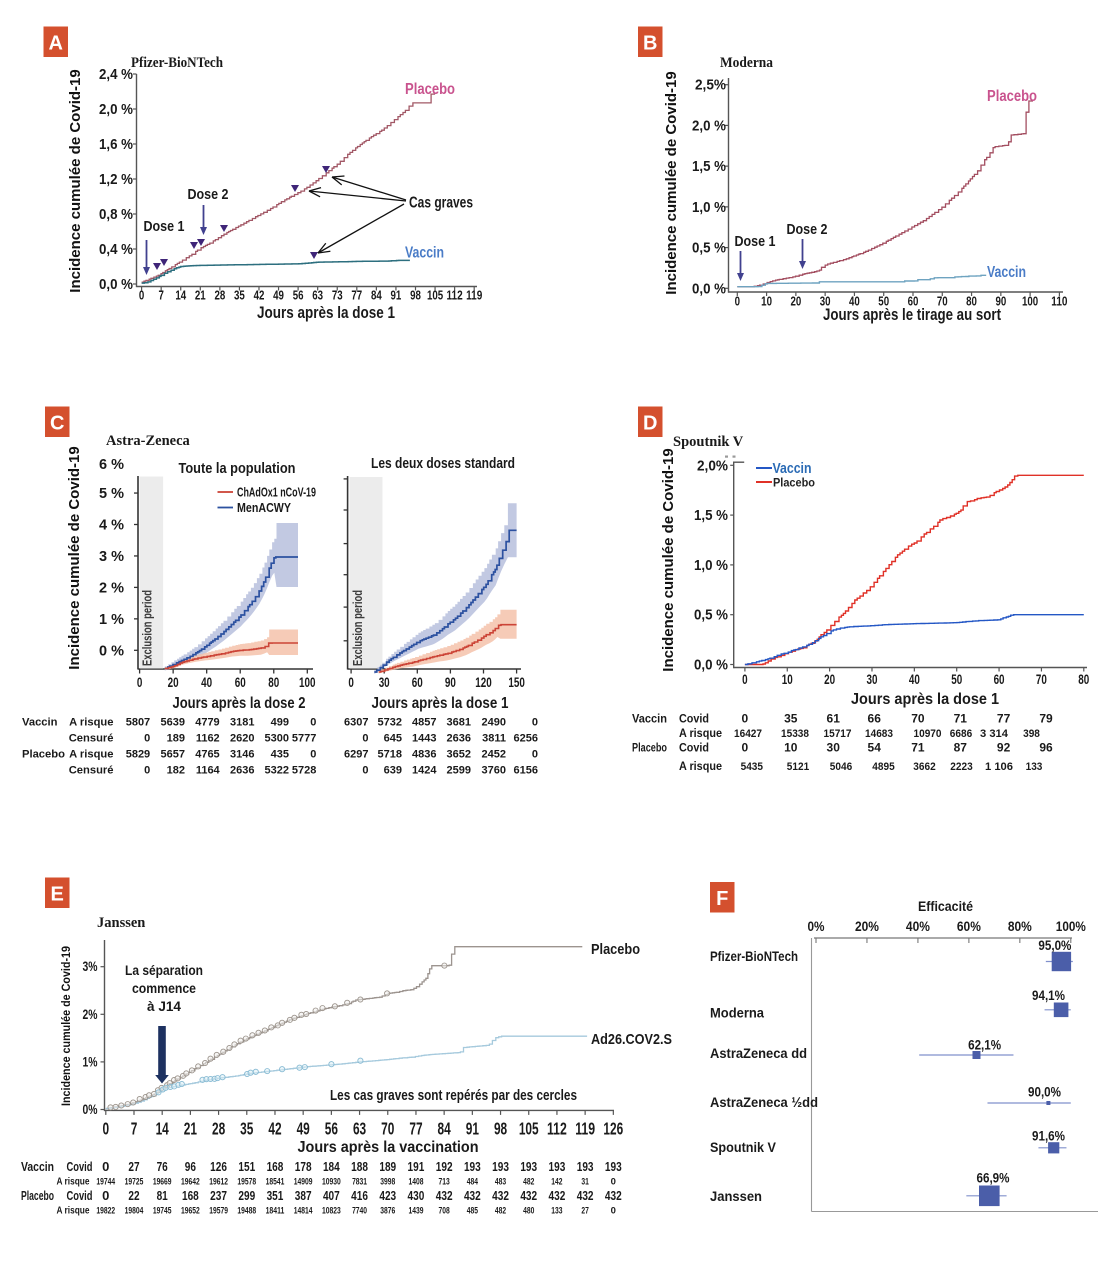 Image resolution: width=1119 pixels, height=1280 pixels. What do you see at coordinates (918, 926) in the screenshot?
I see `svg-text: 40%` at bounding box center [918, 926].